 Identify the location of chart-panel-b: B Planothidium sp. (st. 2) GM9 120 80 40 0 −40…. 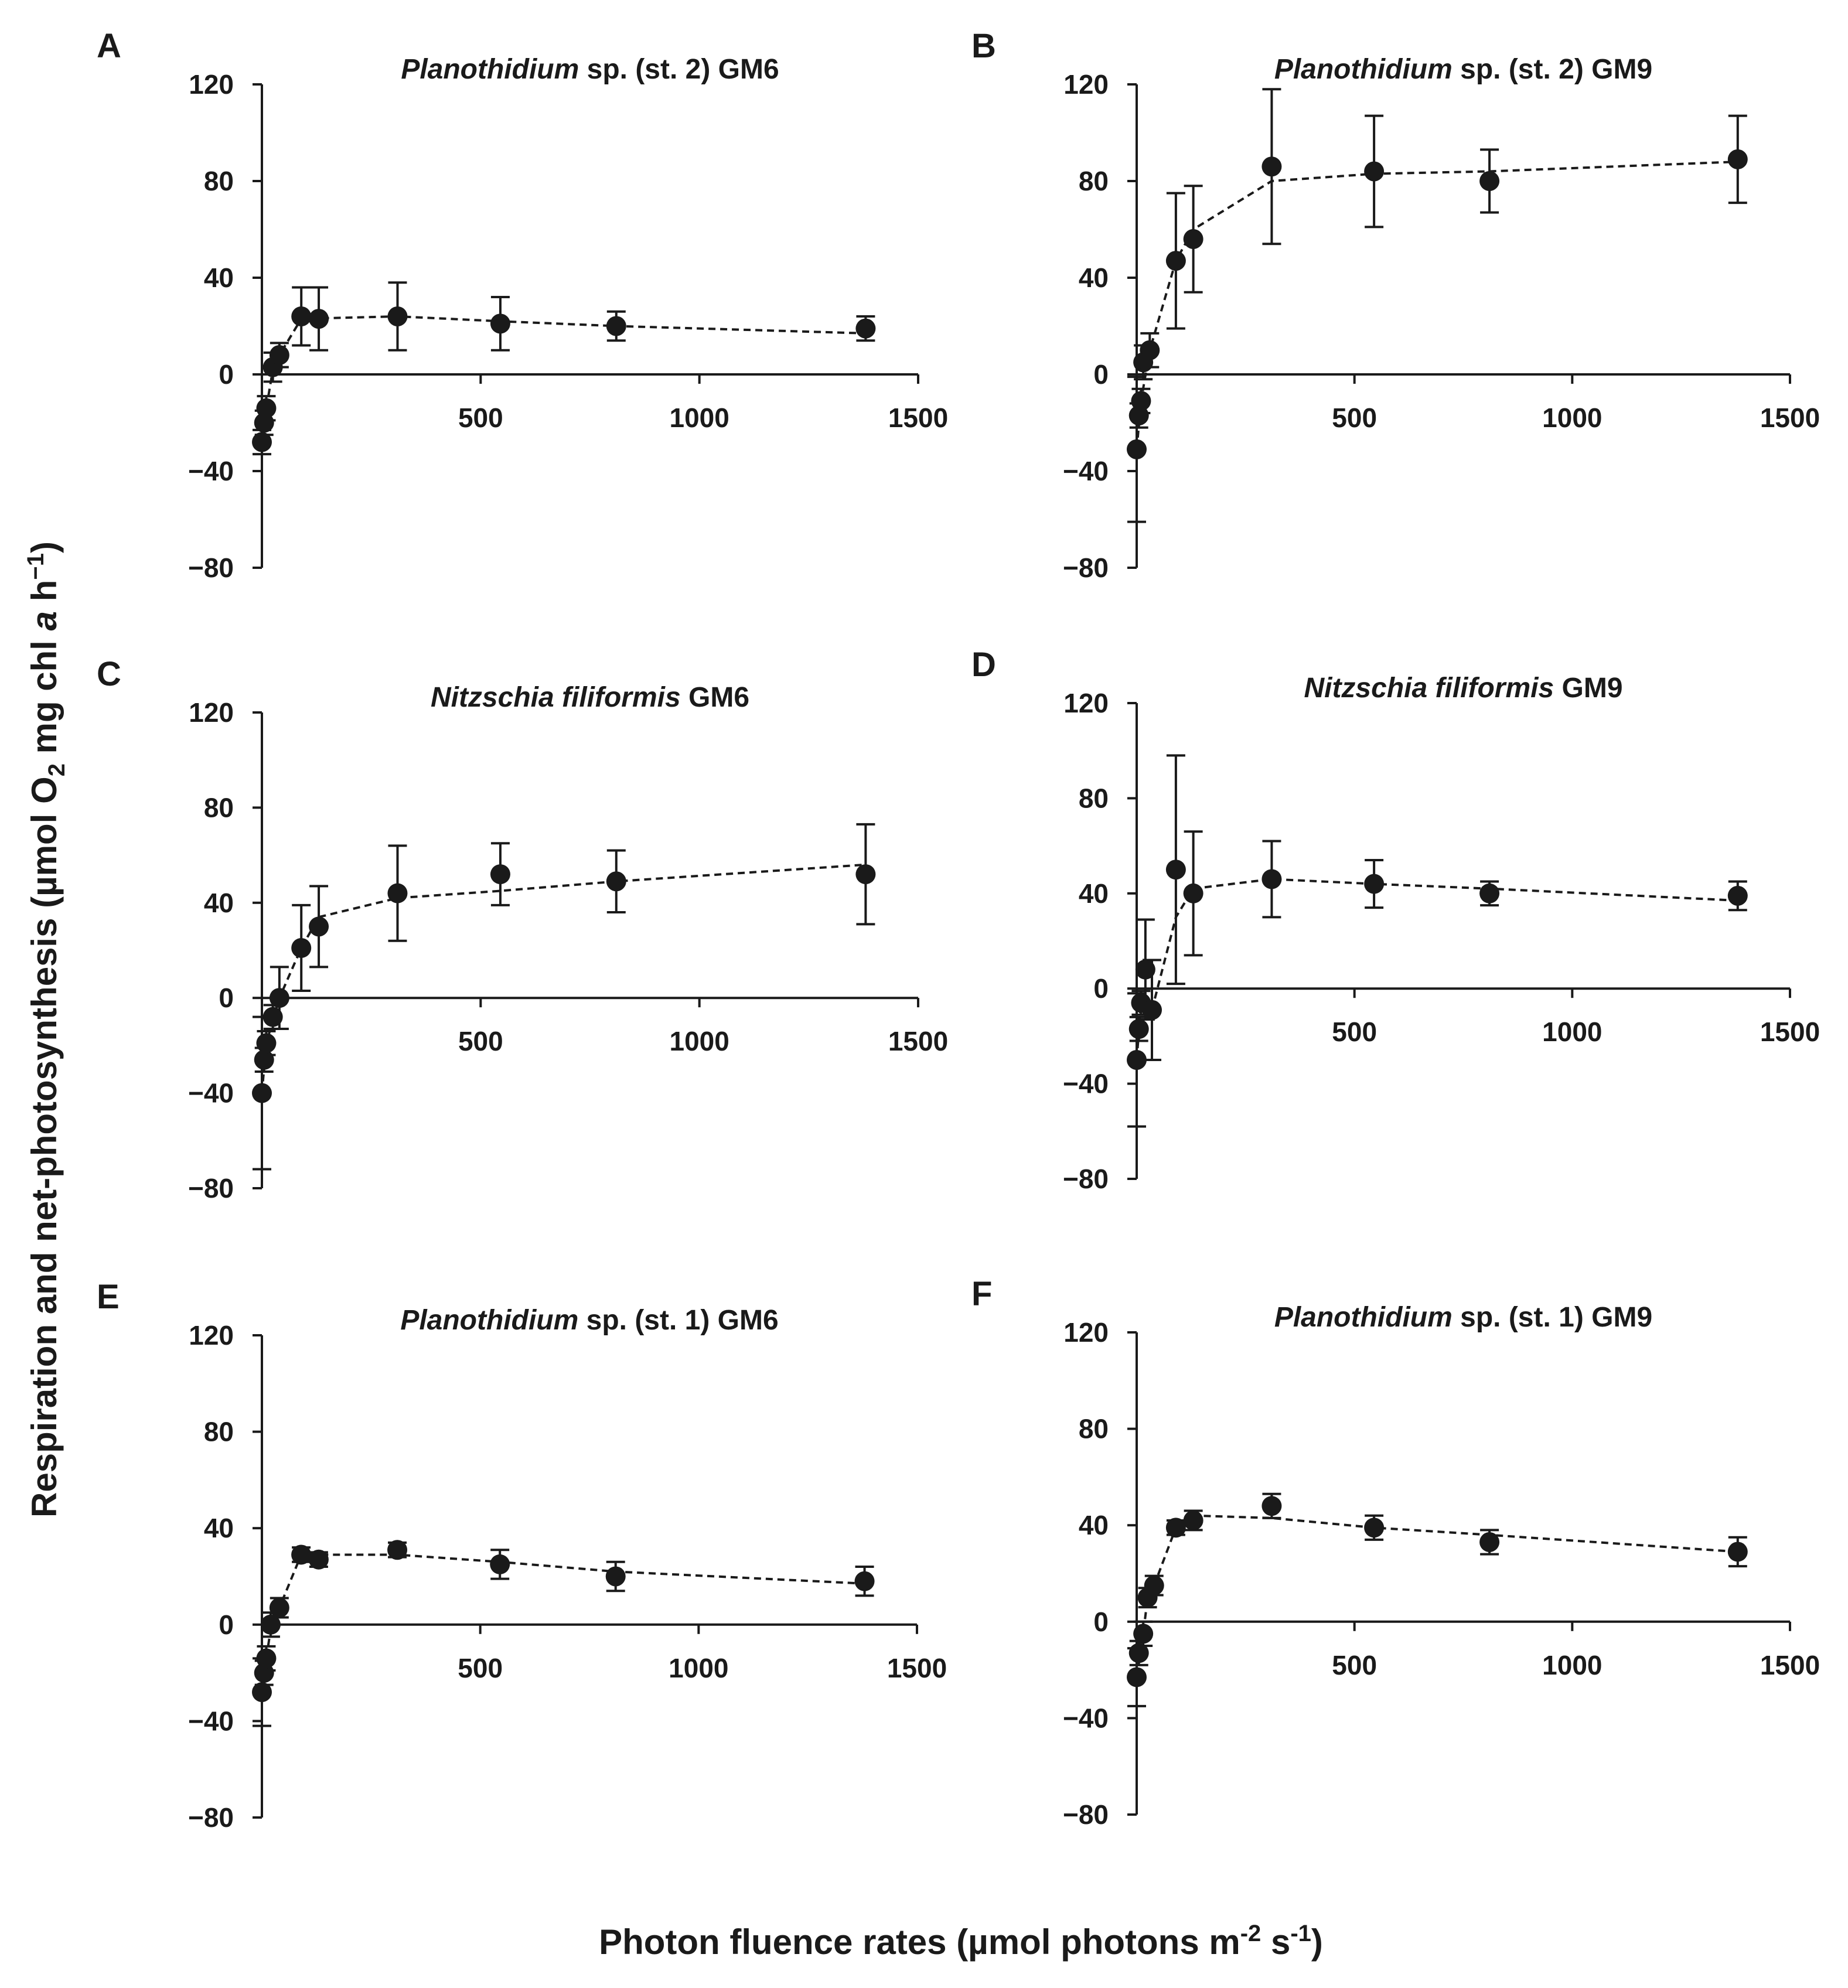
(1395, 305).